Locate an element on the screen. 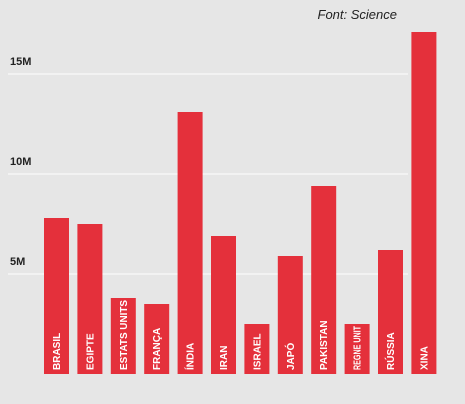 This screenshot has height=404, width=465. bar-egipte is located at coordinates (90, 299).